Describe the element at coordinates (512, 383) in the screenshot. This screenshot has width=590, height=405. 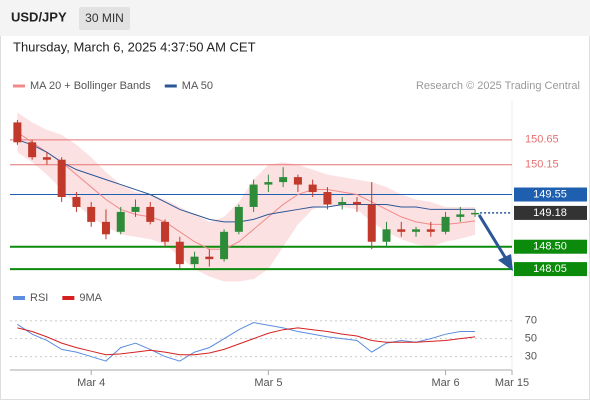
I see `x-tick-label: Mar 15` at that location.